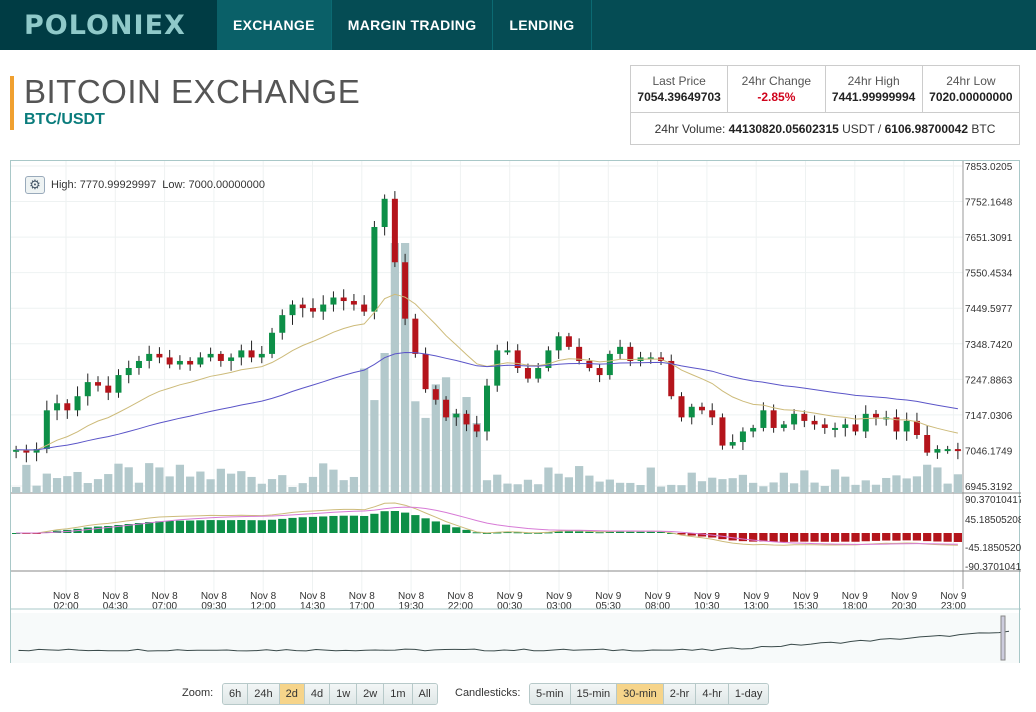 The width and height of the screenshot is (1036, 712). I want to click on last-price-cell: Last Price 7054.39649703, so click(680, 89).